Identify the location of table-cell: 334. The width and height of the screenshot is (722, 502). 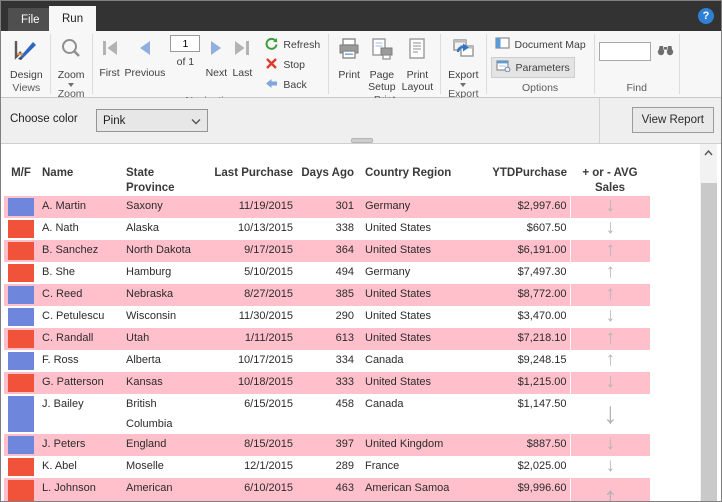
(344, 360).